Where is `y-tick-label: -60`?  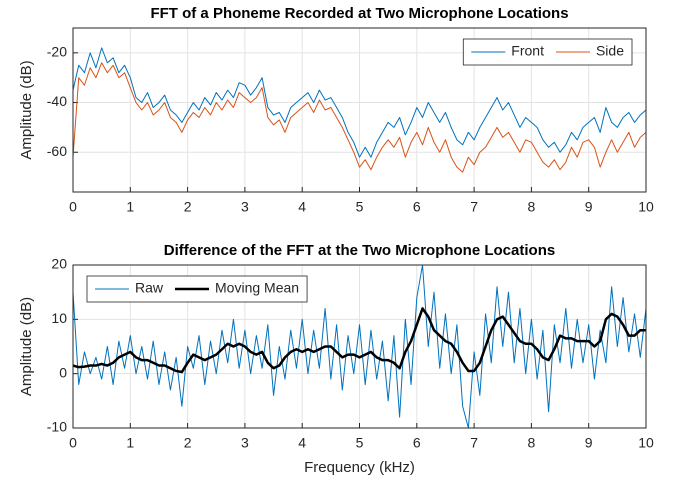
y-tick-label: -60 is located at coordinates (57, 151).